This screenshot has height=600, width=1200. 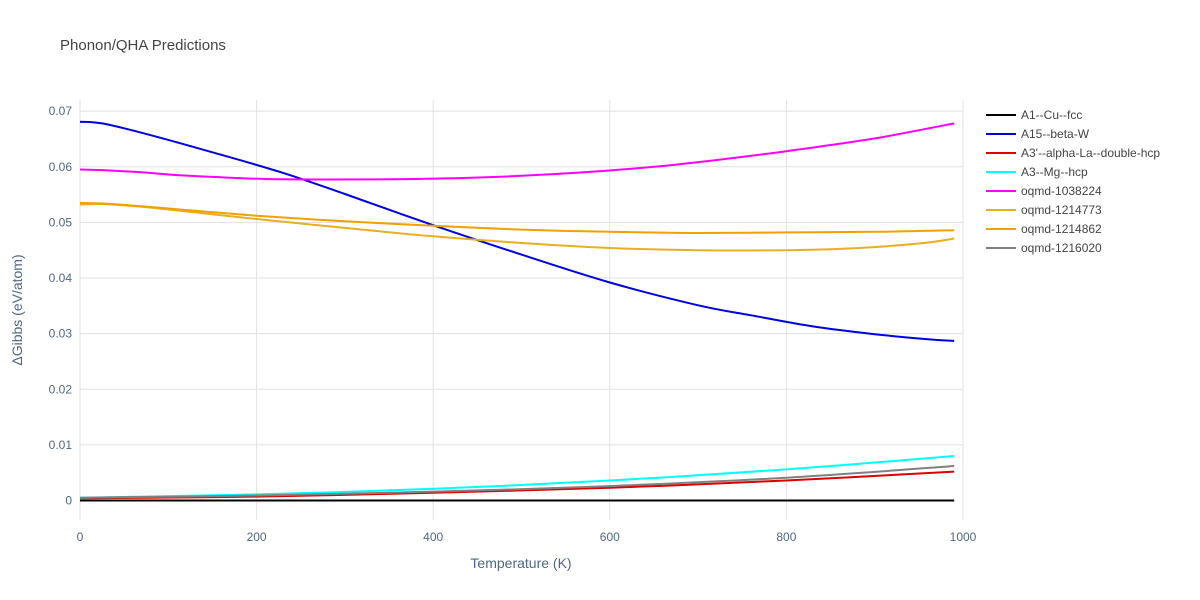 I want to click on x-tick-label: 1000, so click(x=963, y=537).